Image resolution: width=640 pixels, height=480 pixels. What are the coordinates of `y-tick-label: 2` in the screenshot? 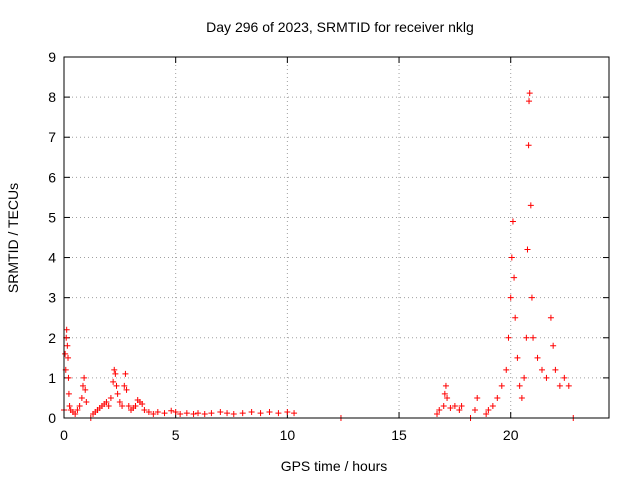 It's located at (52, 338).